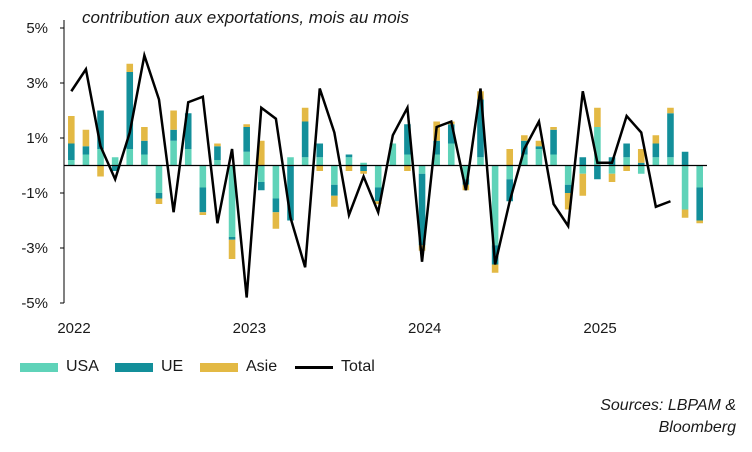 The width and height of the screenshot is (752, 452). I want to click on y-tick-label: 5%, so click(37, 28).